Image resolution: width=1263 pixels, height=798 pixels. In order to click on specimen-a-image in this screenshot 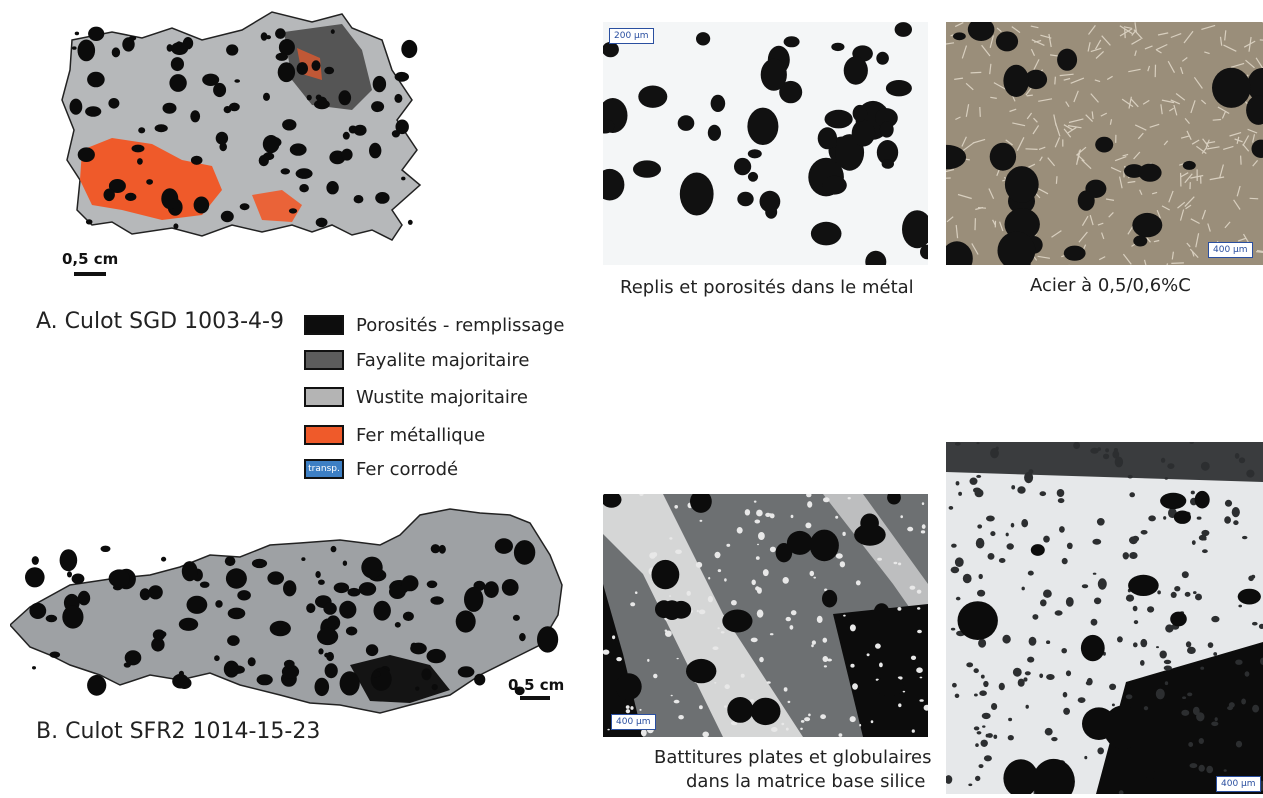, I will do `click(237, 145)`.